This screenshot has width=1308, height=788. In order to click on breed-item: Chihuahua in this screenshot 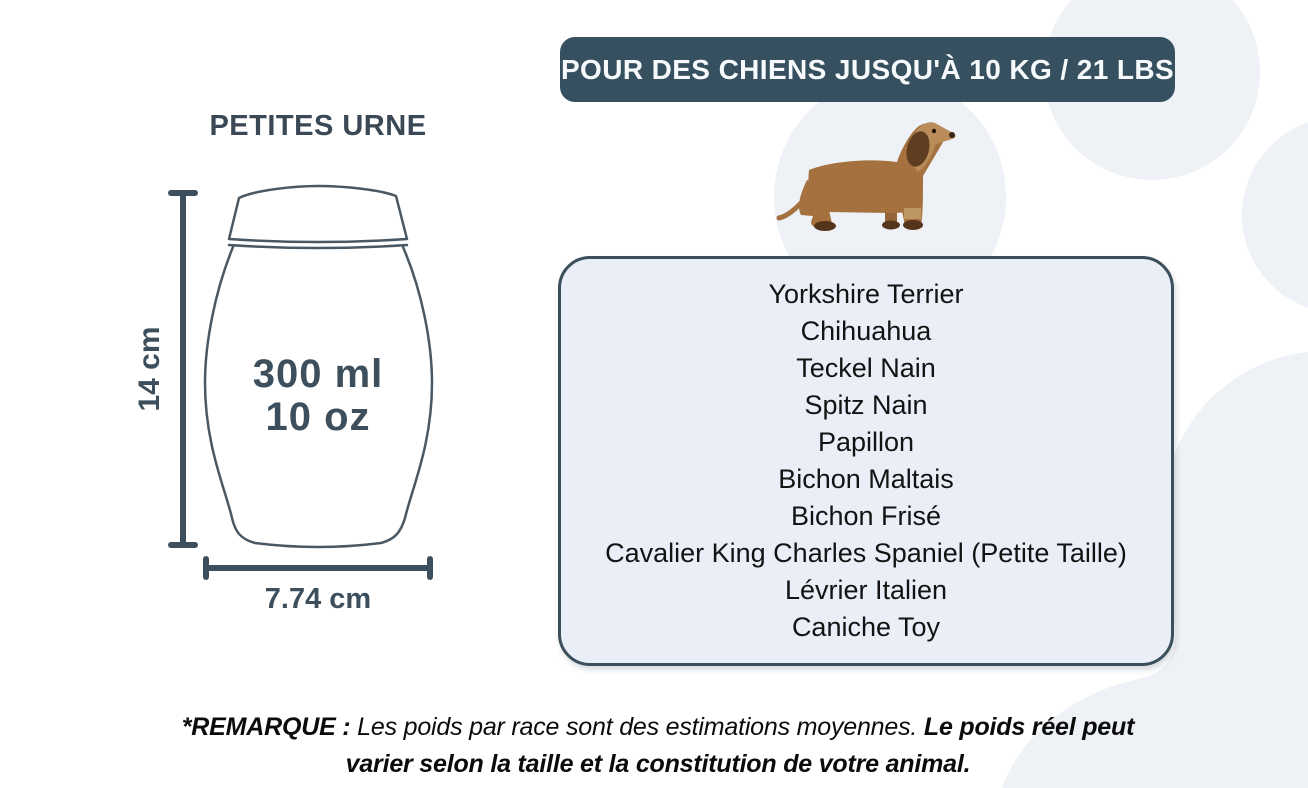, I will do `click(866, 331)`.